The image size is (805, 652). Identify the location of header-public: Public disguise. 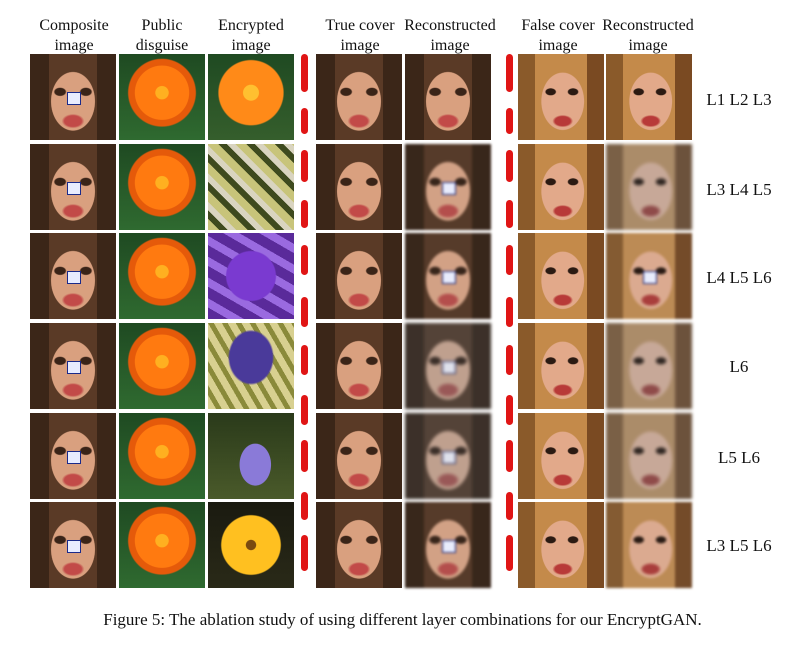
(162, 35).